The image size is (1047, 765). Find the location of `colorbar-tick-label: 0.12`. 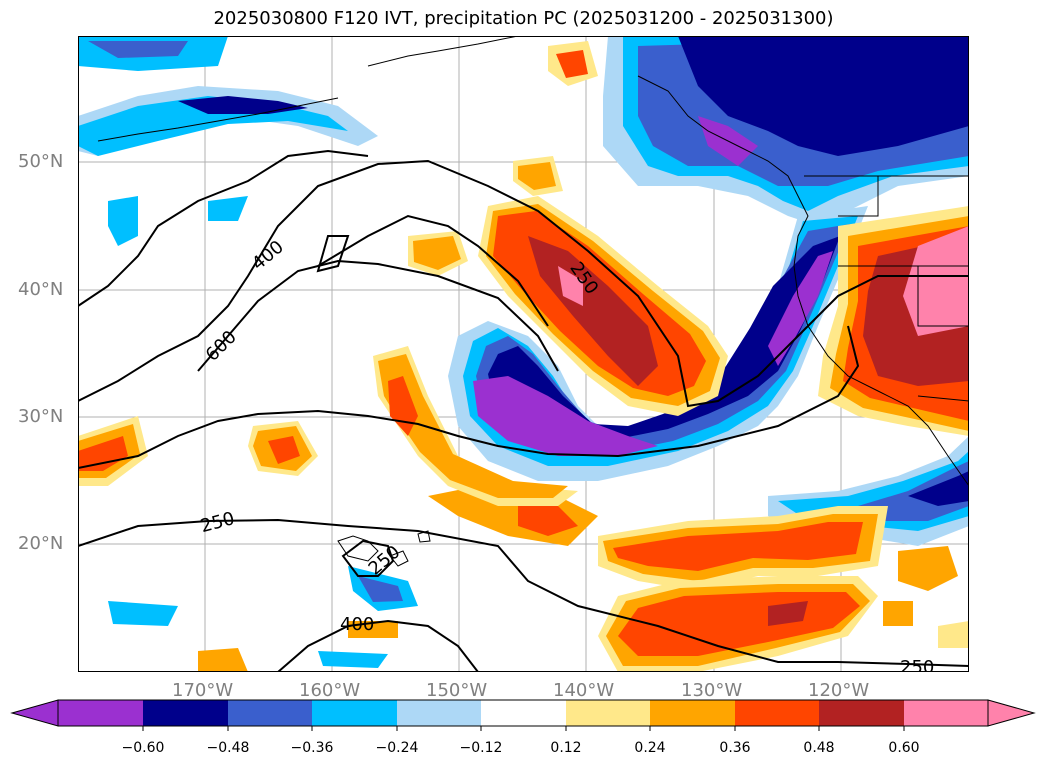

colorbar-tick-label: 0.12 is located at coordinates (565, 748).